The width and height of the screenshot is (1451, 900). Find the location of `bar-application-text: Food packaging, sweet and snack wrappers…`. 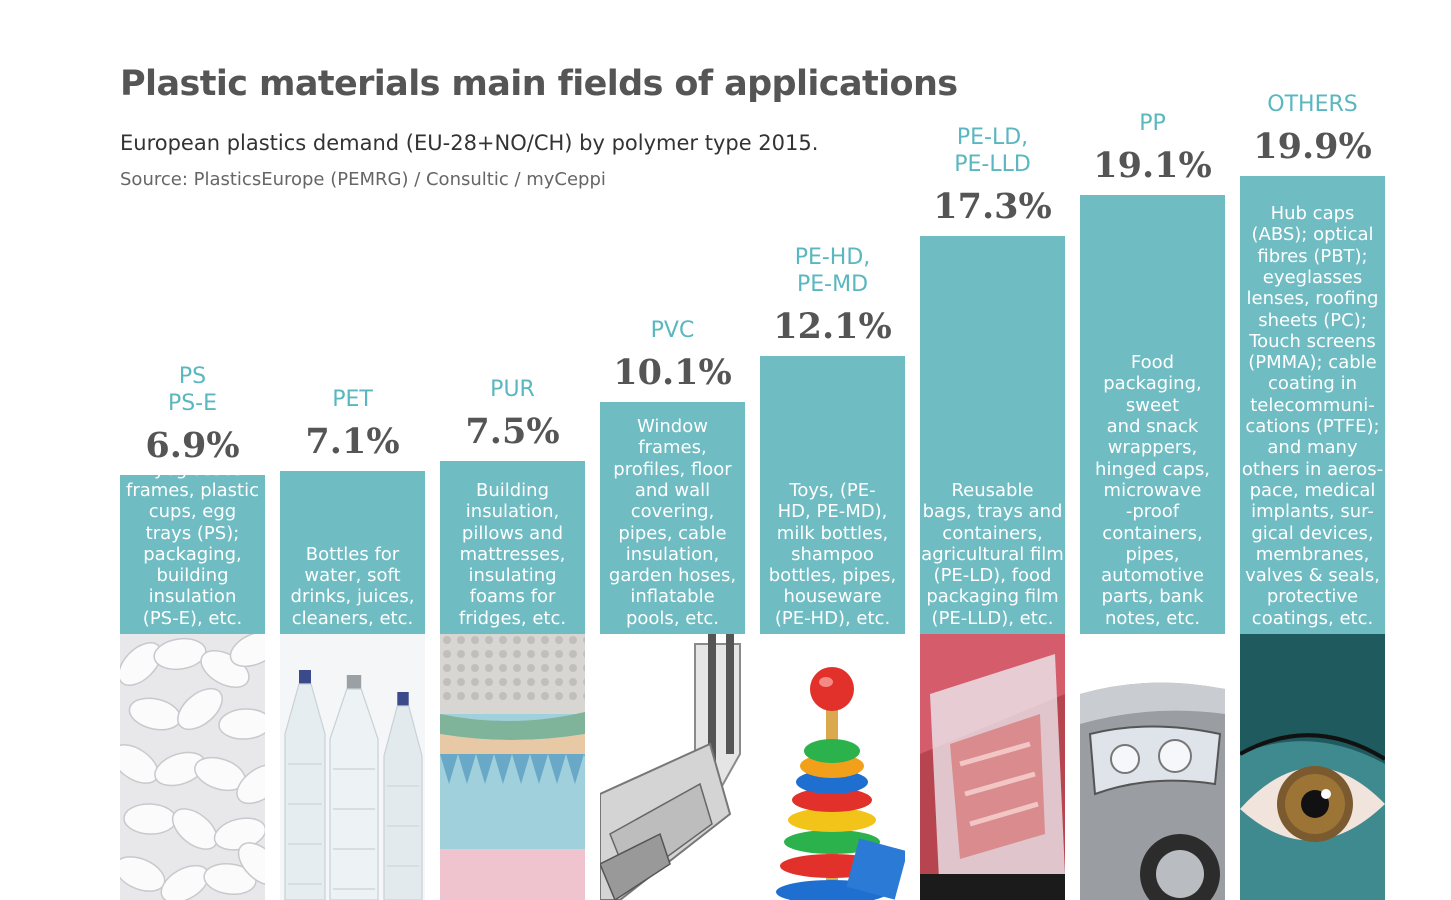

bar-application-text: Food packaging, sweet and snack wrappers… is located at coordinates (1152, 490).